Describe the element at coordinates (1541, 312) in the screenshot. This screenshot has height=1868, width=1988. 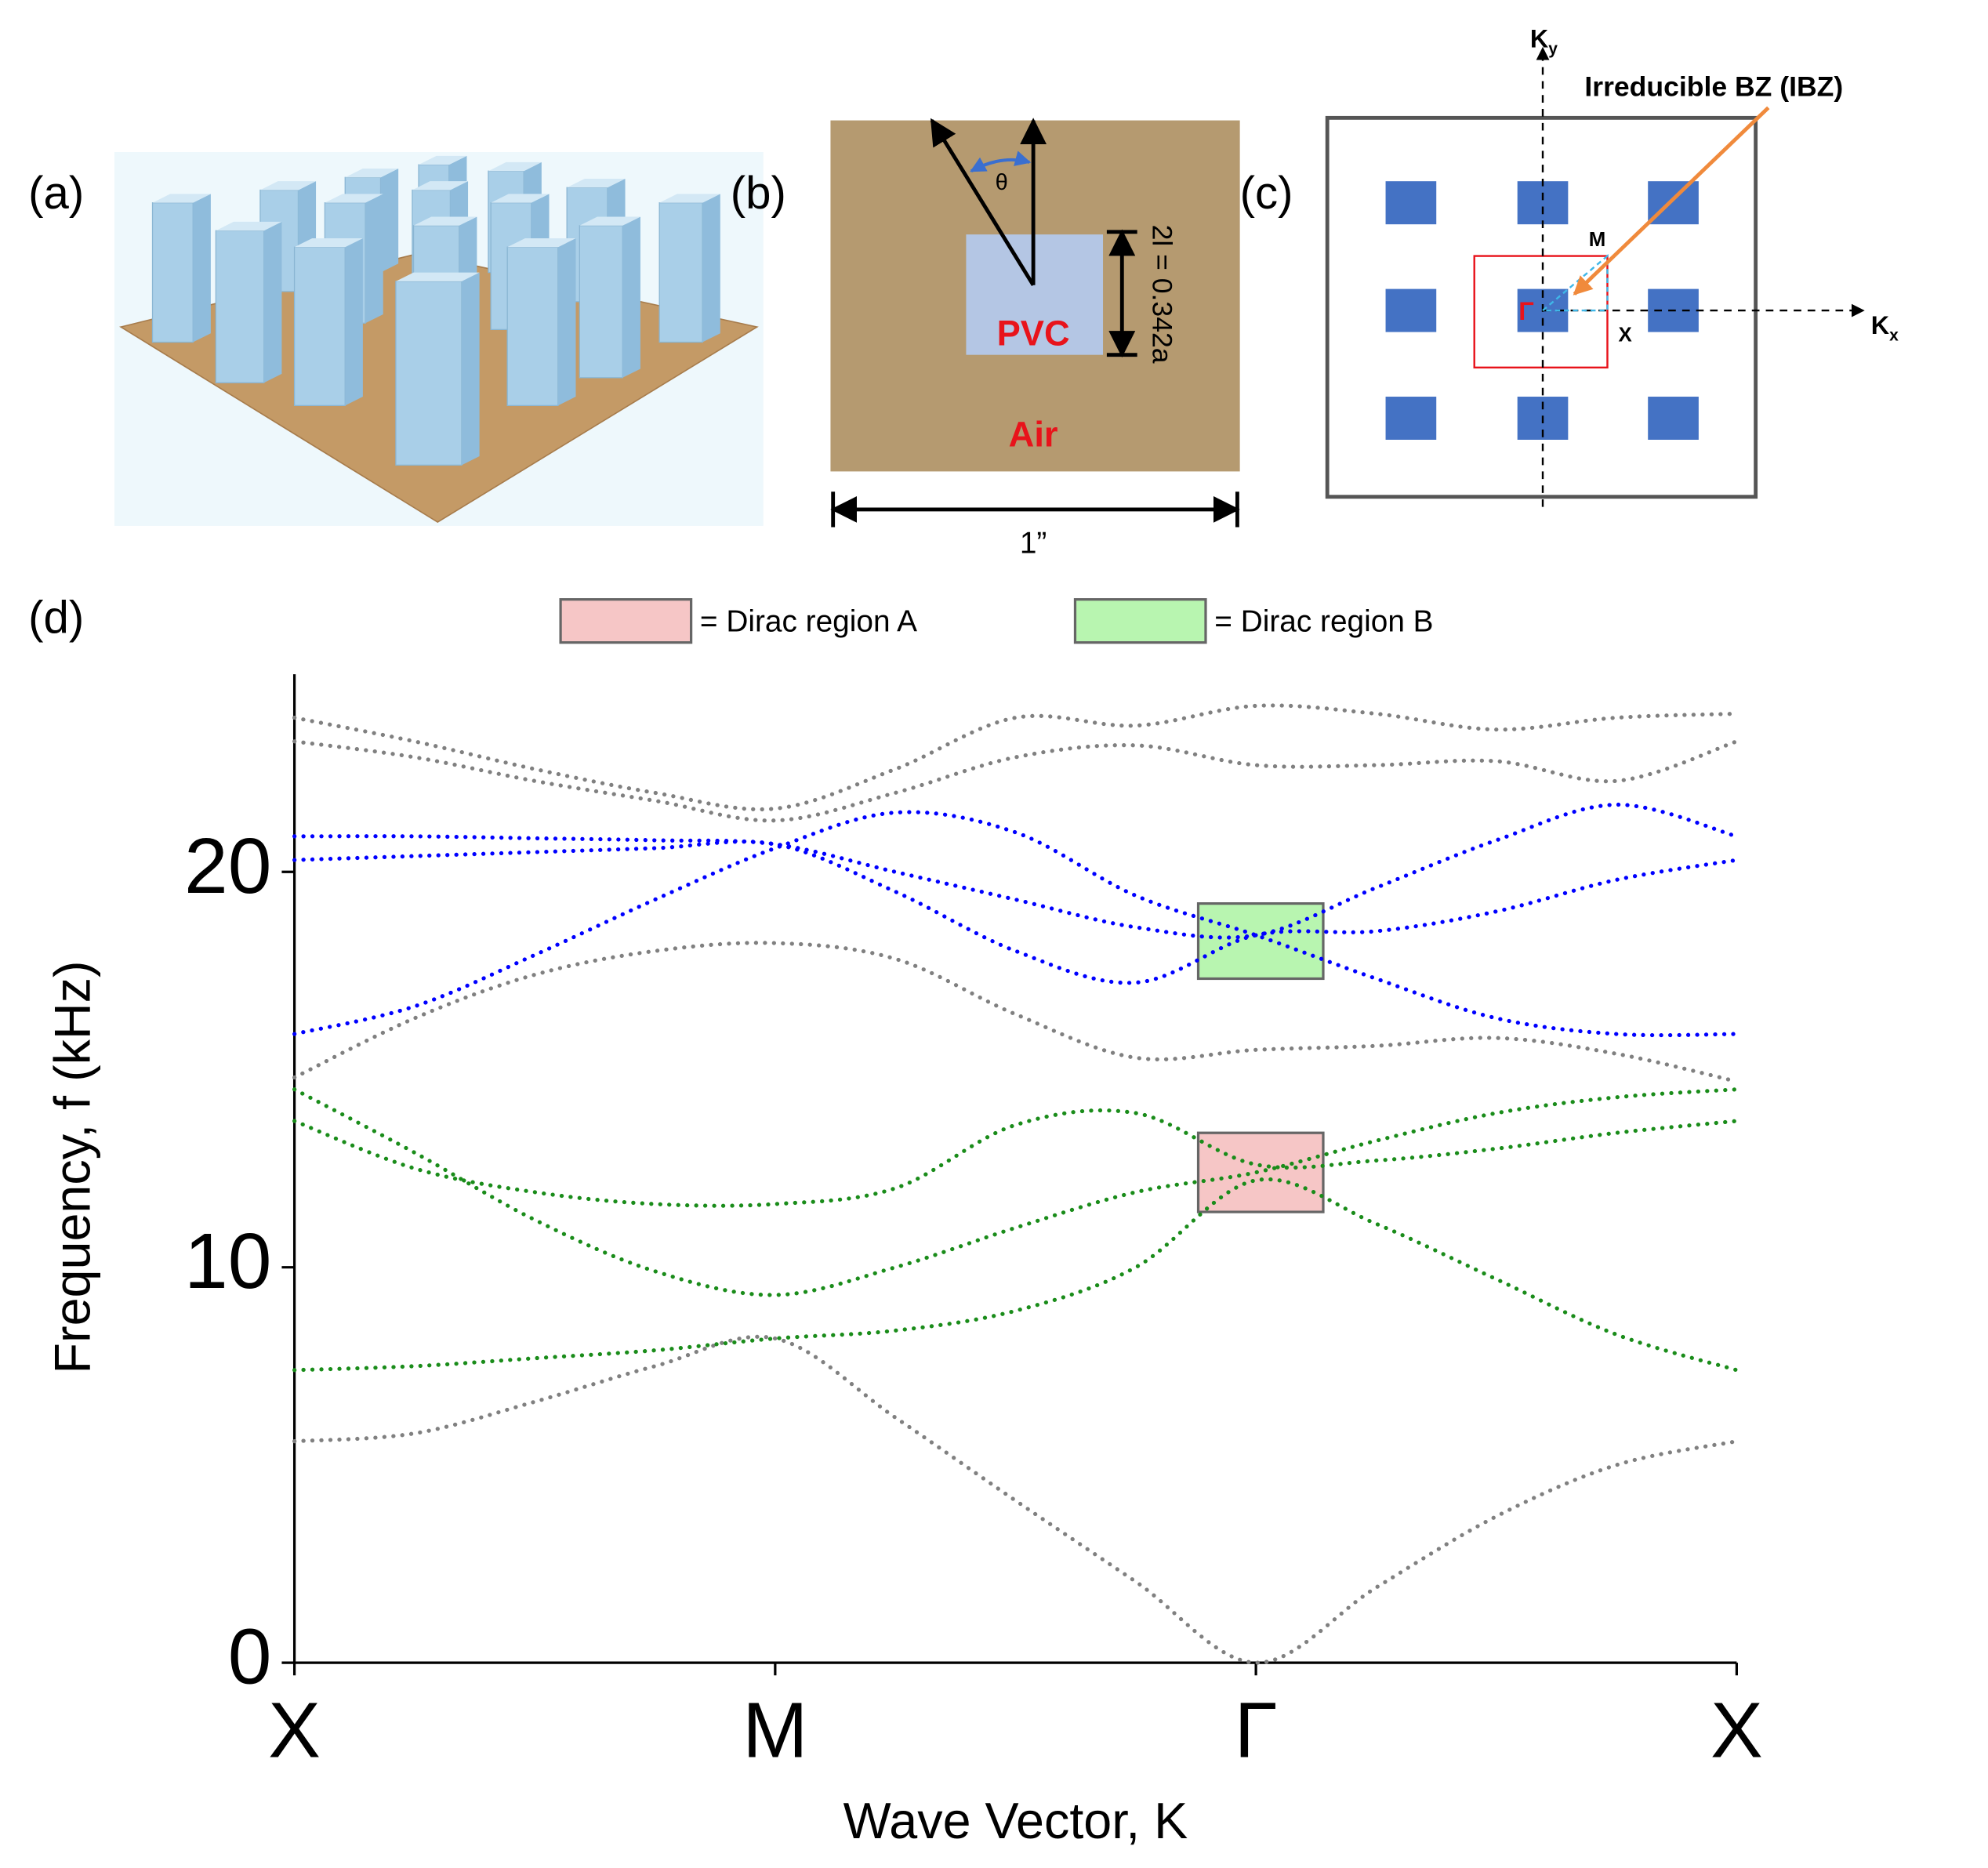
I see `ibz-box` at that location.